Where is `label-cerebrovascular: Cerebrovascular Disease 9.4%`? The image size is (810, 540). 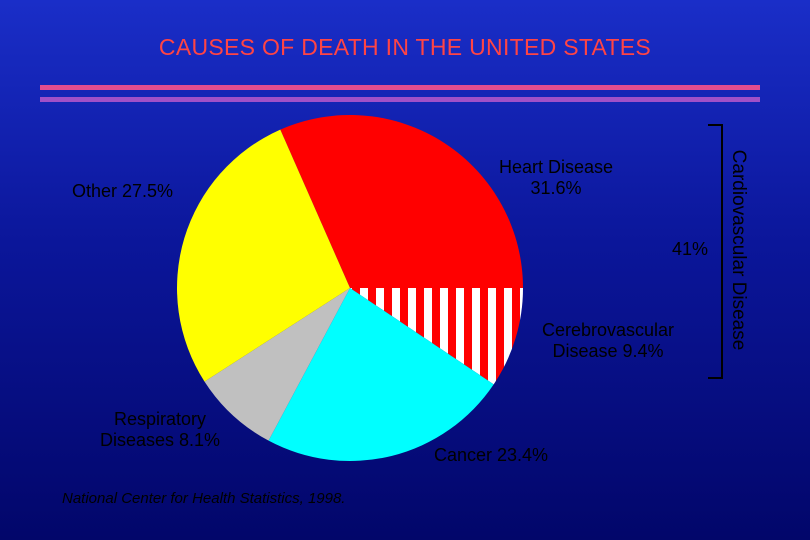 label-cerebrovascular: Cerebrovascular Disease 9.4% is located at coordinates (608, 341).